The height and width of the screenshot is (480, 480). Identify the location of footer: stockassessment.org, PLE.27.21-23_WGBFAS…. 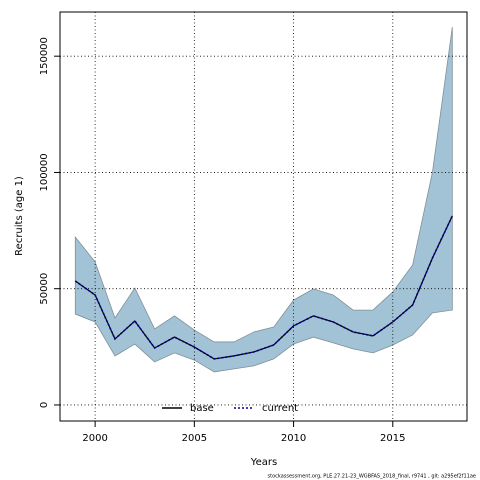
(372, 477).